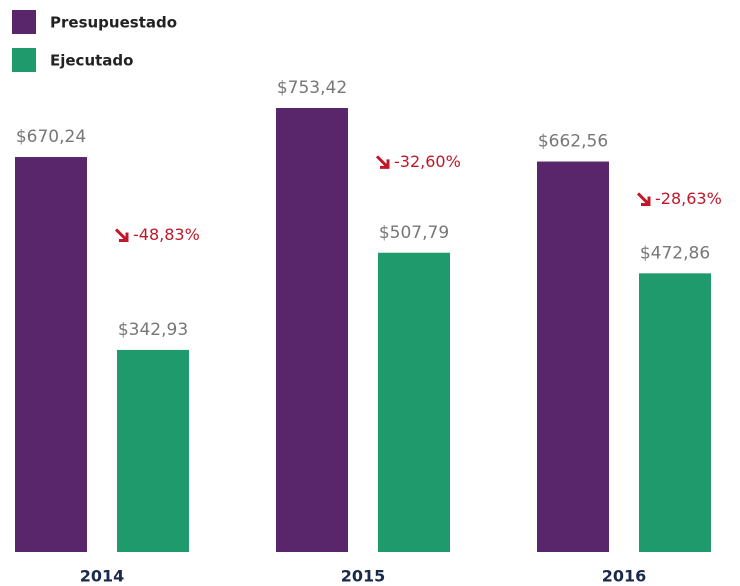 The height and width of the screenshot is (586, 740). Describe the element at coordinates (51, 137) in the screenshot. I see `value-label: $670,24` at that location.